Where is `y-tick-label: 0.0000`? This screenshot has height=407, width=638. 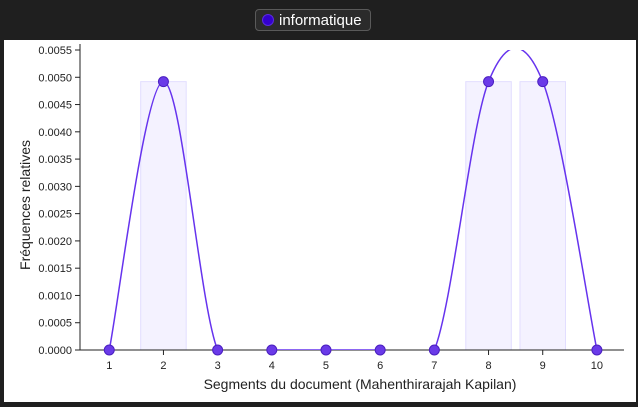 y-tick-label: 0.0000 is located at coordinates (55, 351).